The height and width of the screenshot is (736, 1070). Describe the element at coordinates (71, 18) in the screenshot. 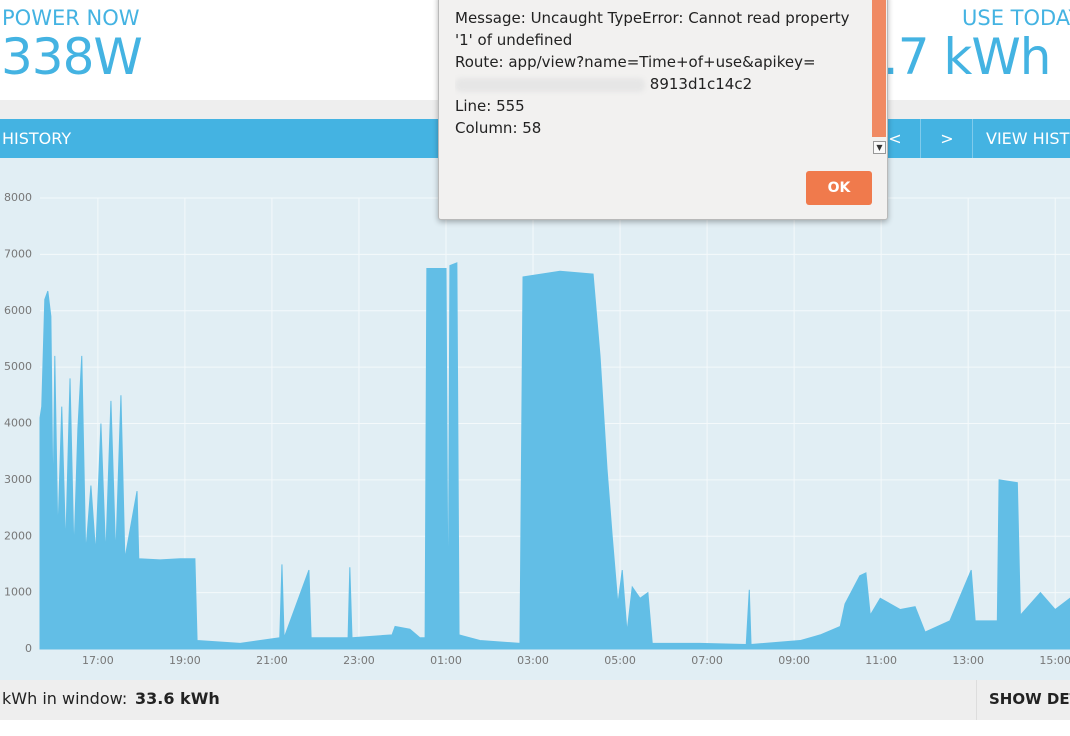

I see `power-label: POWER NOW` at that location.